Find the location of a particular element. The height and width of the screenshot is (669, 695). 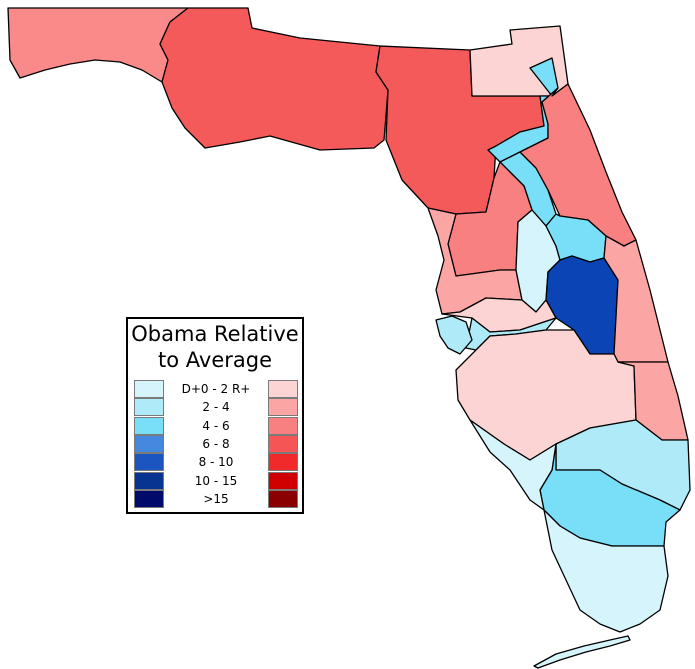

legend-label: 4 - 6 is located at coordinates (216, 425).